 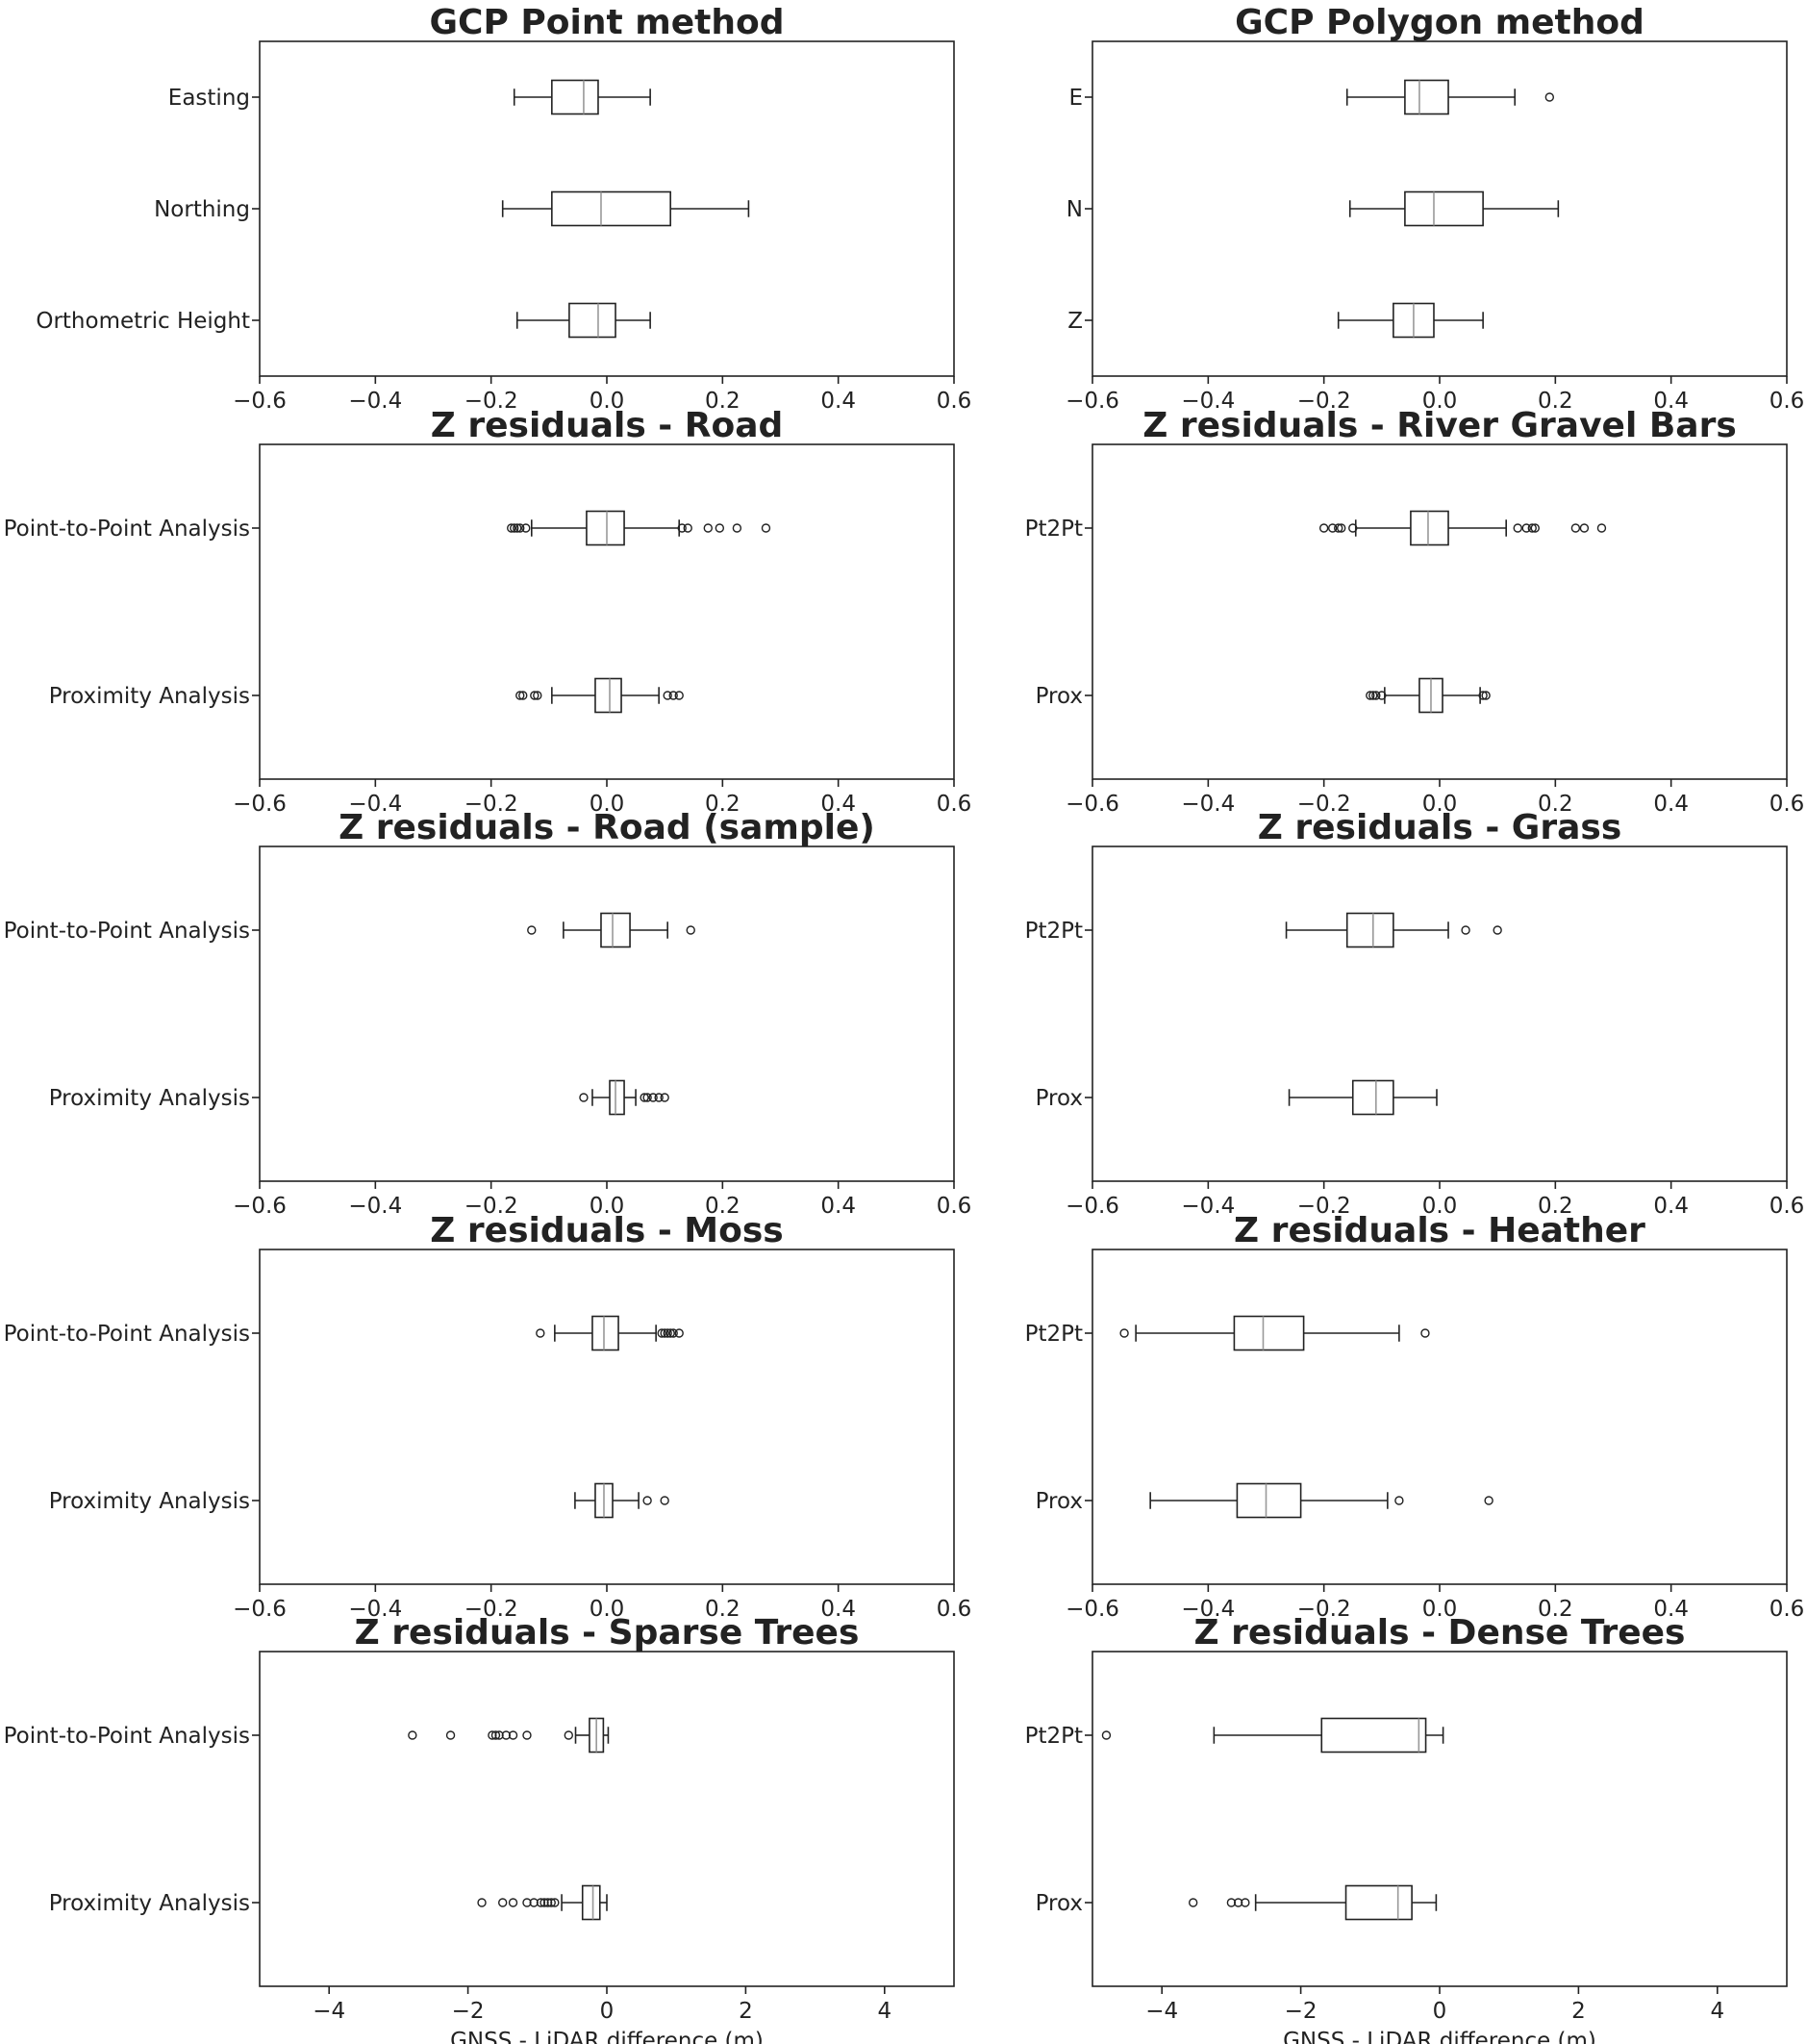 I want to click on category-label: Northing, so click(x=202, y=210).